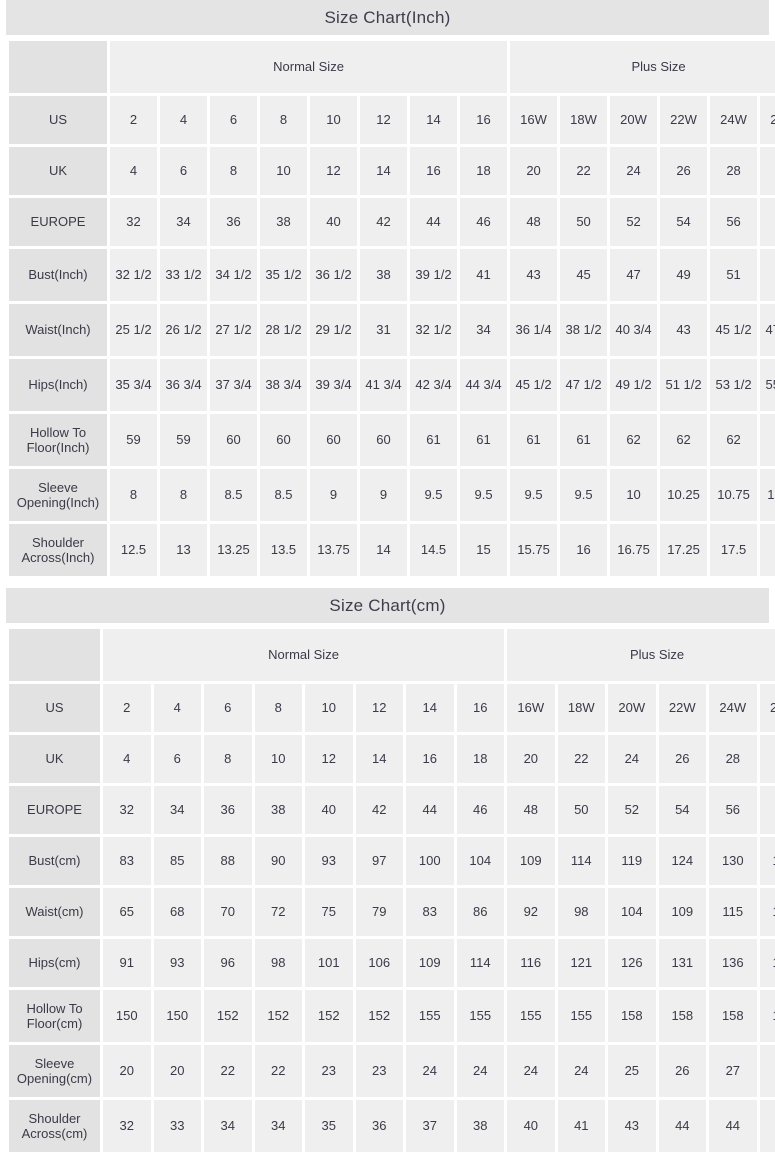  I want to click on cell: 45, so click(584, 275).